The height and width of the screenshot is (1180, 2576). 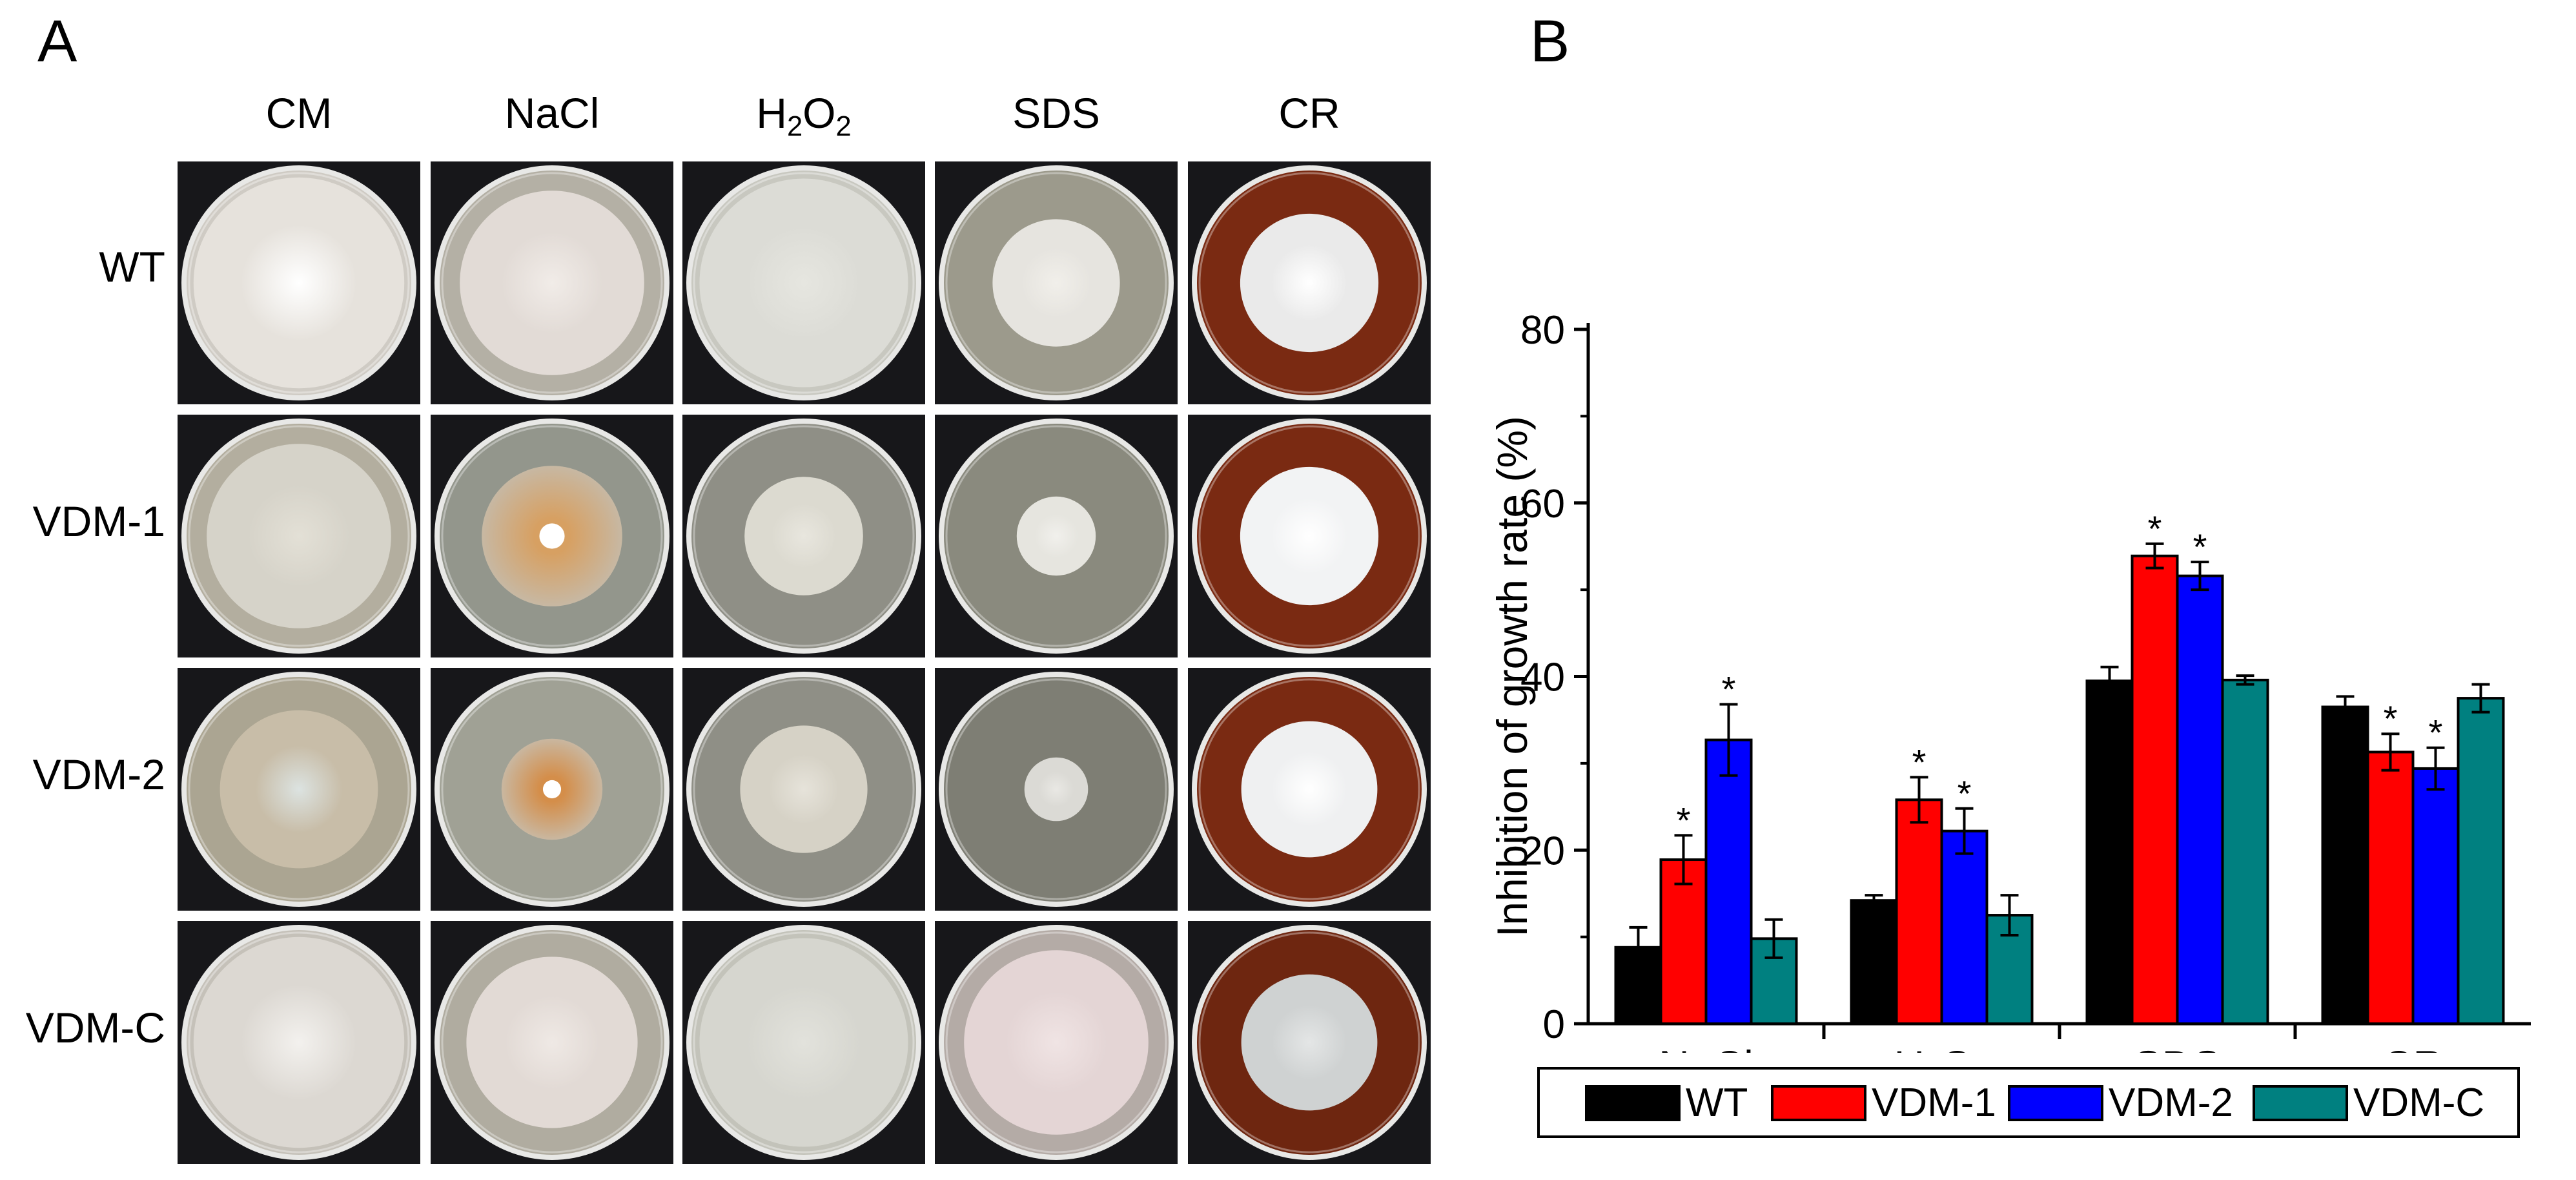 I want to click on column-header-cm: CM, so click(x=298, y=113).